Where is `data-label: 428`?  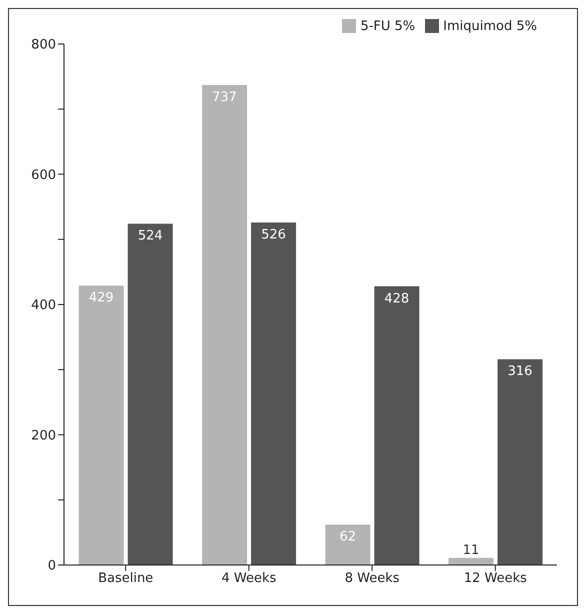
data-label: 428 is located at coordinates (397, 298).